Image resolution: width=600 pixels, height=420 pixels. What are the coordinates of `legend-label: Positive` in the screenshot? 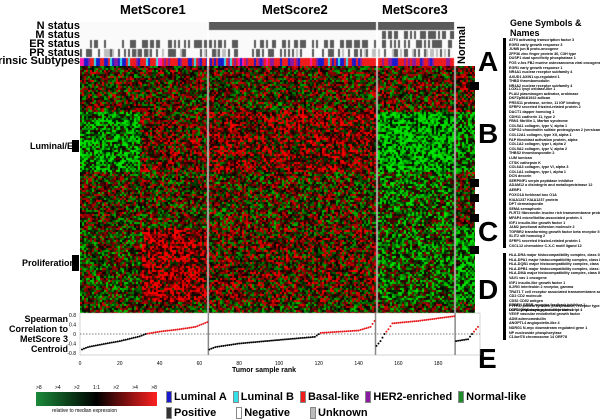 It's located at (195, 413).